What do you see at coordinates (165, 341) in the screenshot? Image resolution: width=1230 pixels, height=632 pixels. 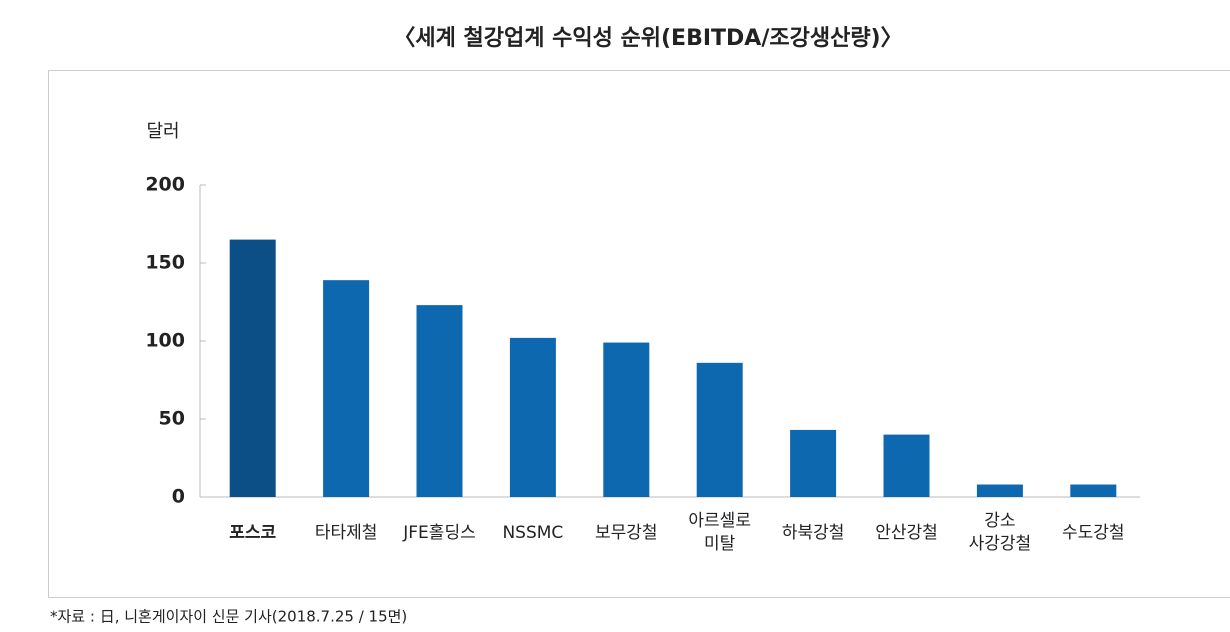 I see `y-tick-label: 100` at bounding box center [165, 341].